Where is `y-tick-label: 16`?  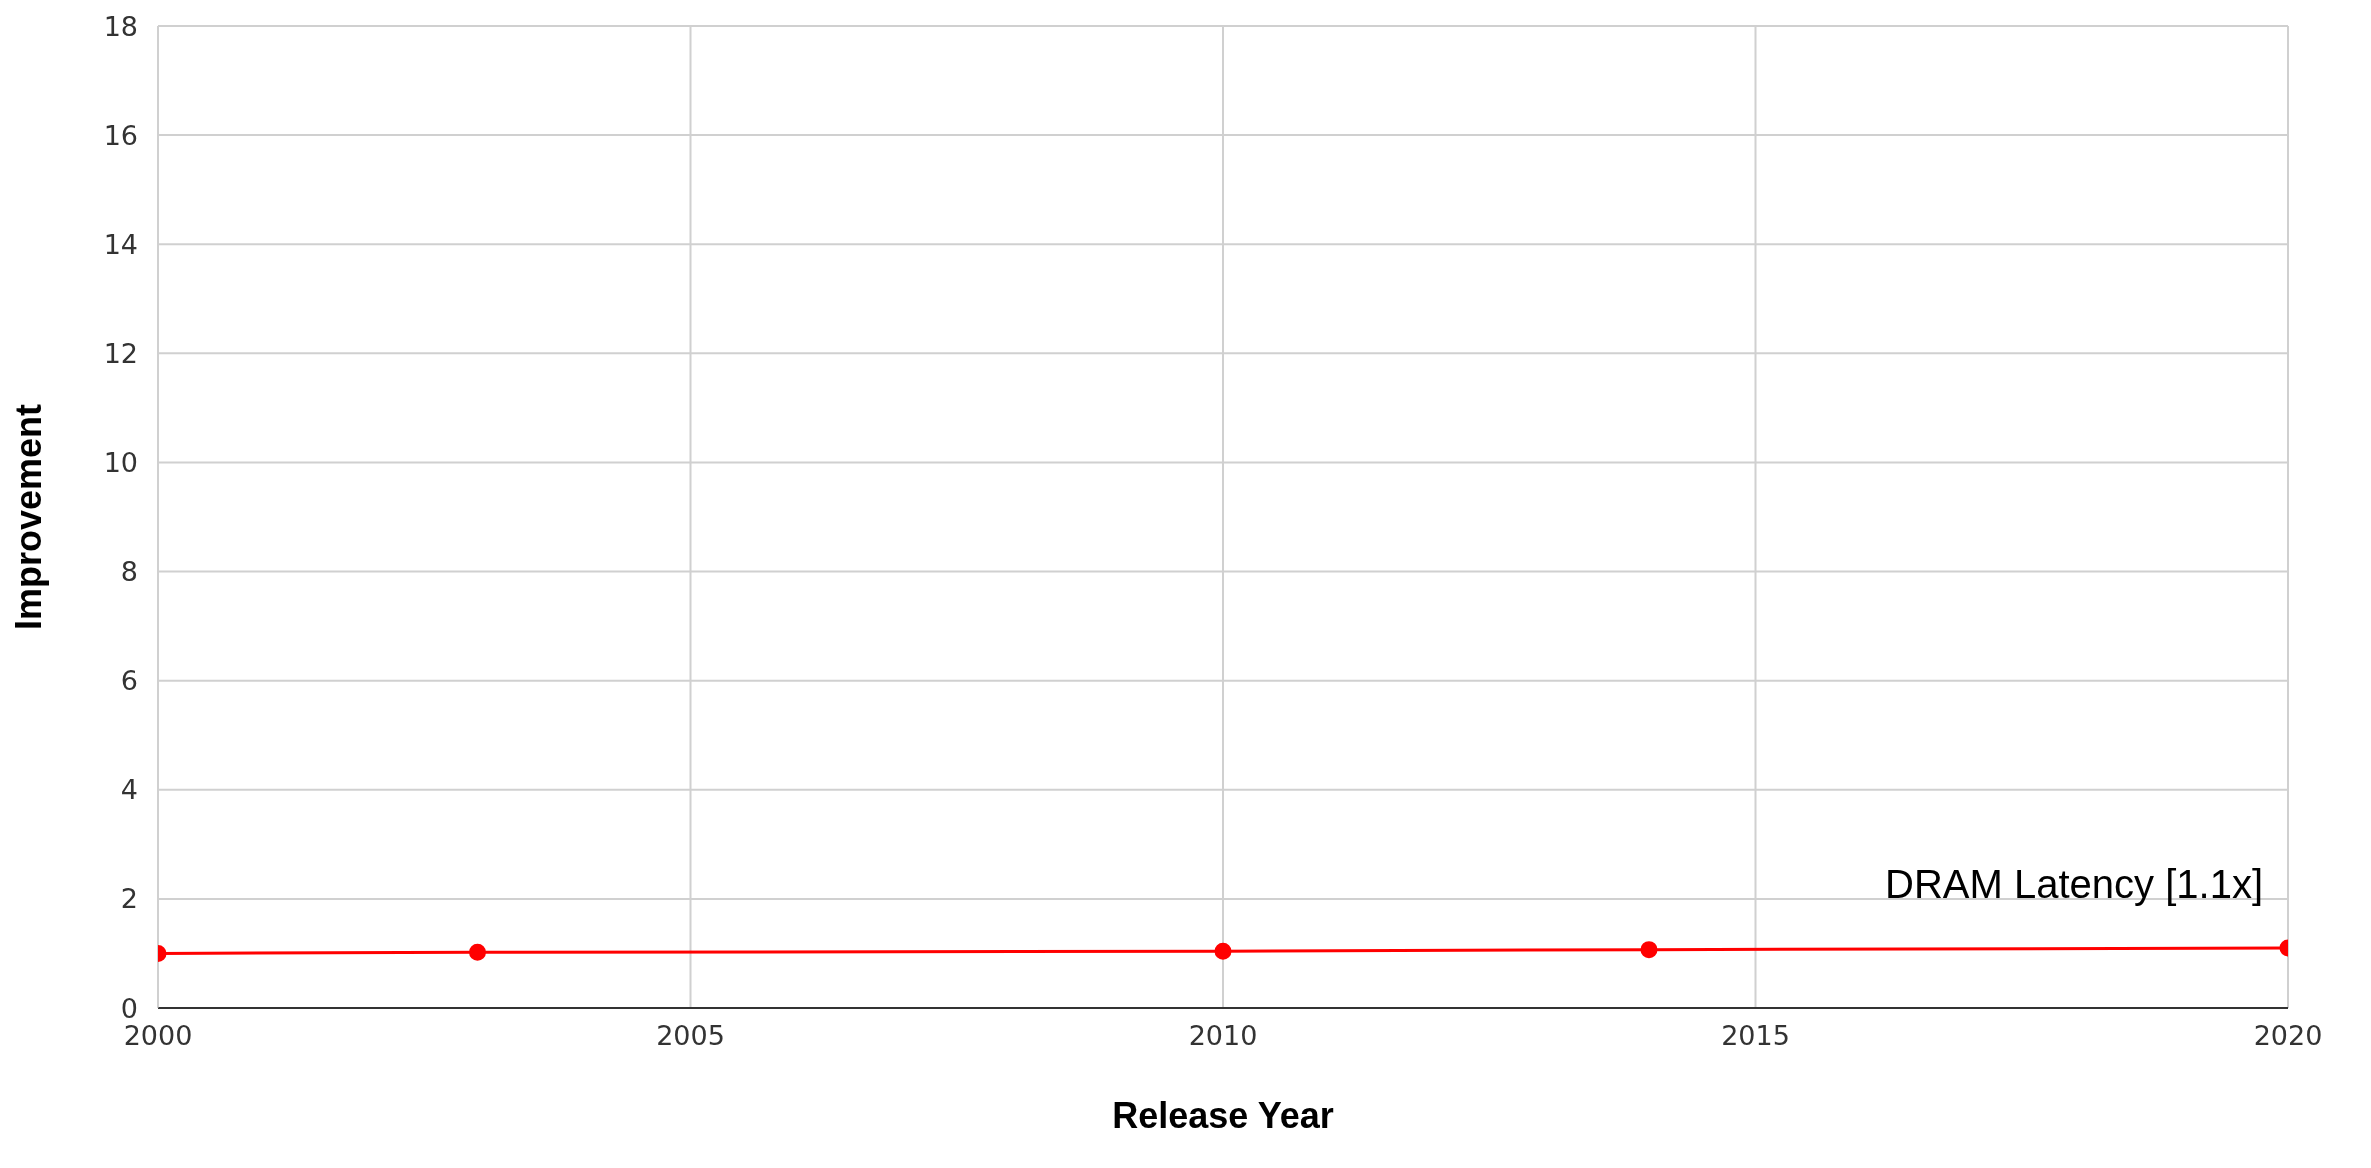
y-tick-label: 16 is located at coordinates (120, 135).